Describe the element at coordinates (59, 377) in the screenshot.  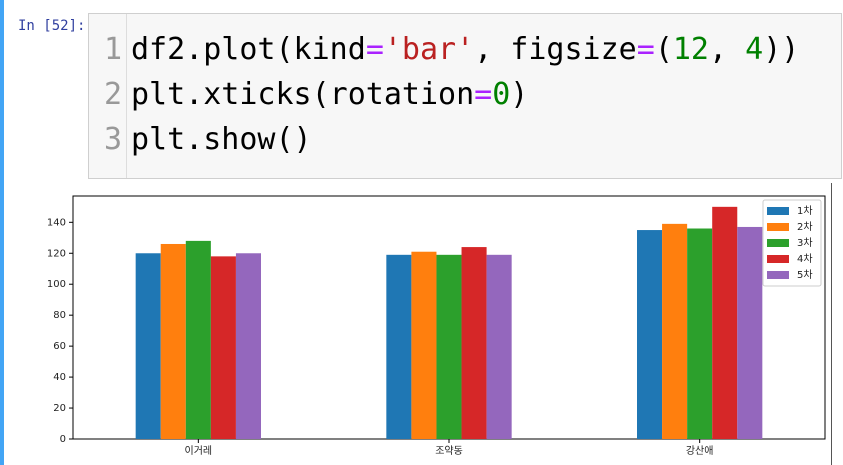
I see `y-tick-label: 40` at that location.